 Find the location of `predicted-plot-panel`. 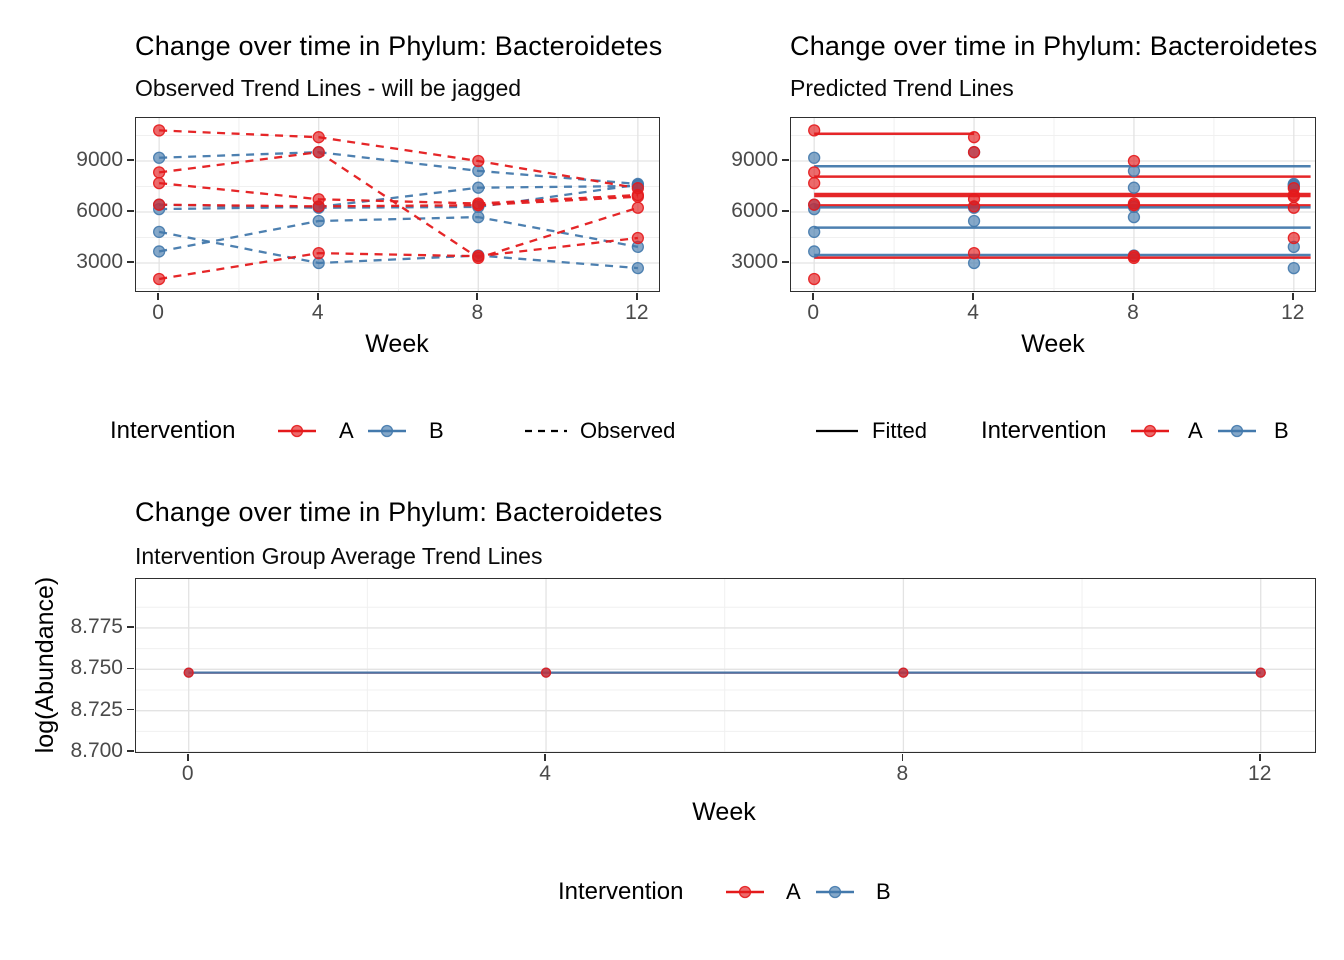

predicted-plot-panel is located at coordinates (1053, 204).